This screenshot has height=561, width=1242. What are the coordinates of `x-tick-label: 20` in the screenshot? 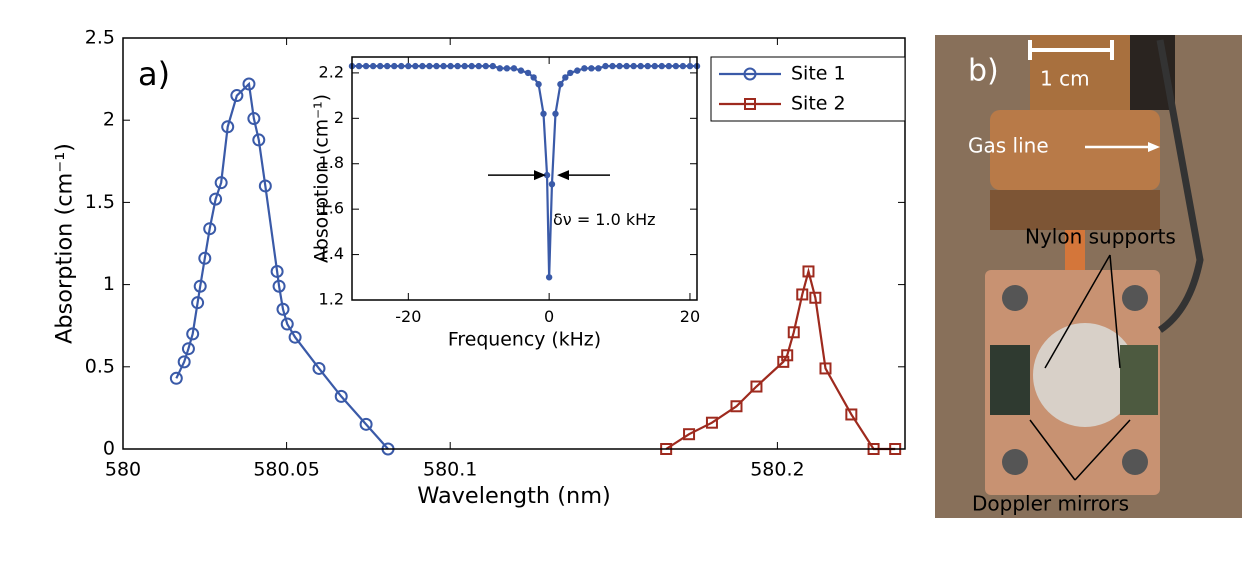 It's located at (690, 316).